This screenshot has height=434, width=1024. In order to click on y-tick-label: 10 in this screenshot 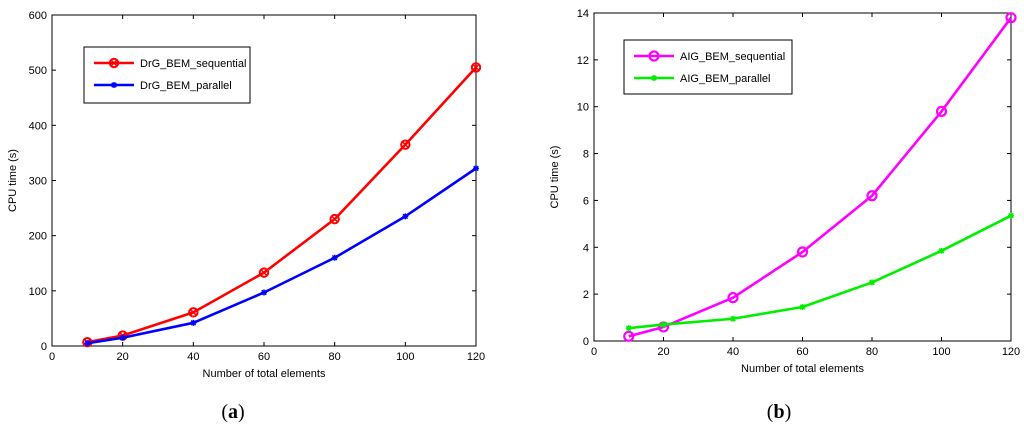, I will do `click(583, 108)`.